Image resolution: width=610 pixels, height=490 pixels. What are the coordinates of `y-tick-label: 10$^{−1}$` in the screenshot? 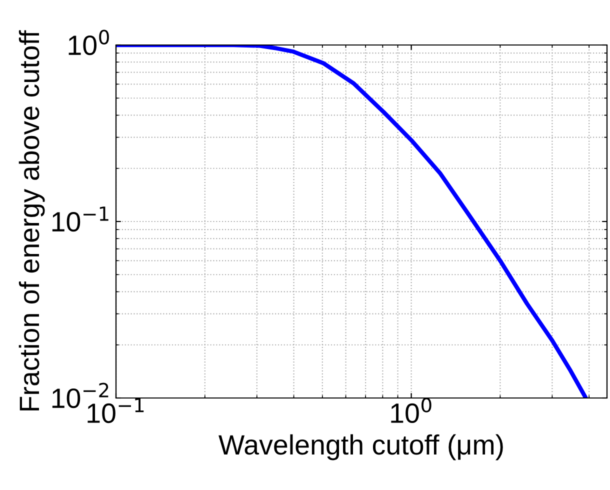 It's located at (80, 219).